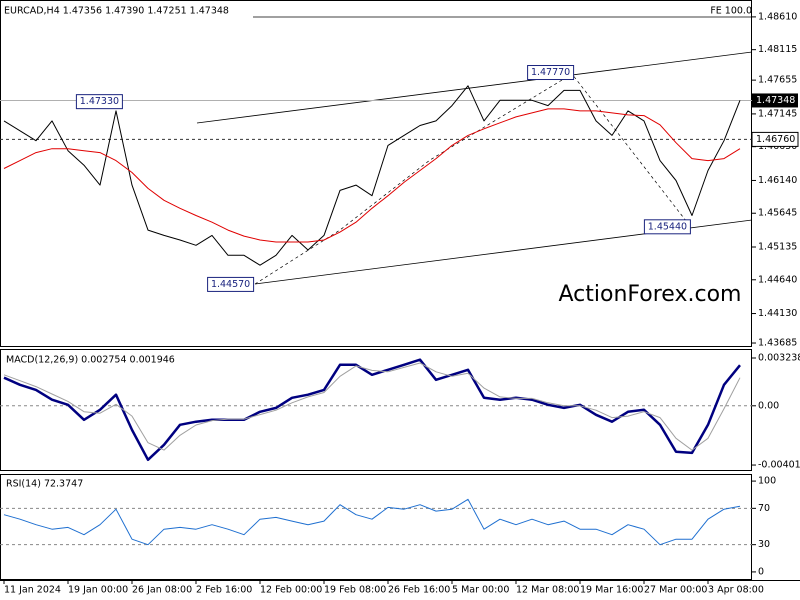 The width and height of the screenshot is (800, 600). I want to click on y-tick-label: 1.48610, so click(777, 16).